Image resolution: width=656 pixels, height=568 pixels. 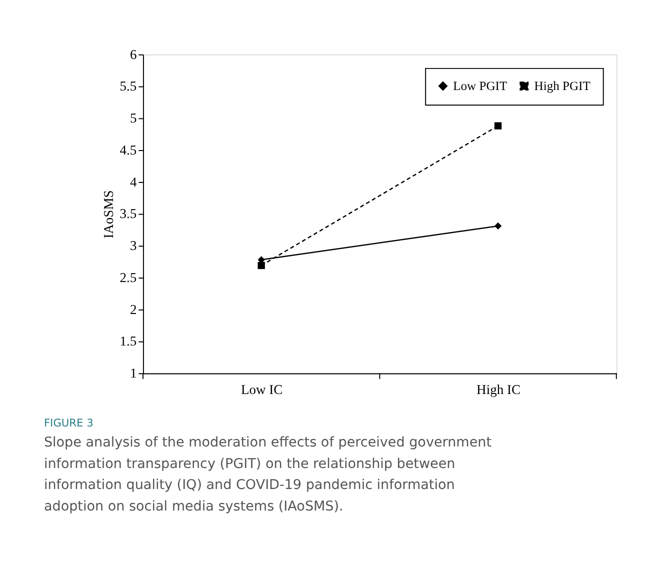 I want to click on legend-label: Low PGIT, so click(x=480, y=85).